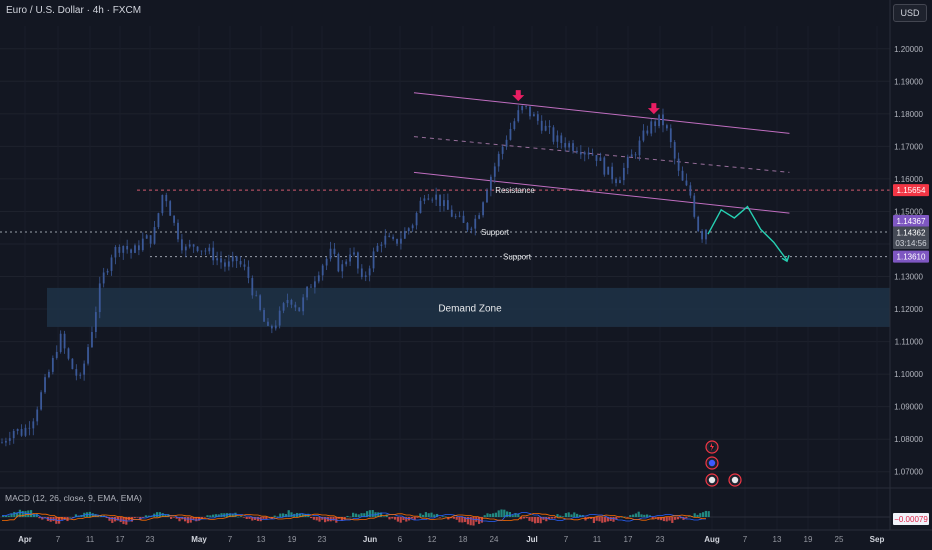 The width and height of the screenshot is (932, 550). Describe the element at coordinates (597, 539) in the screenshot. I see `time-tick-label: 11` at that location.